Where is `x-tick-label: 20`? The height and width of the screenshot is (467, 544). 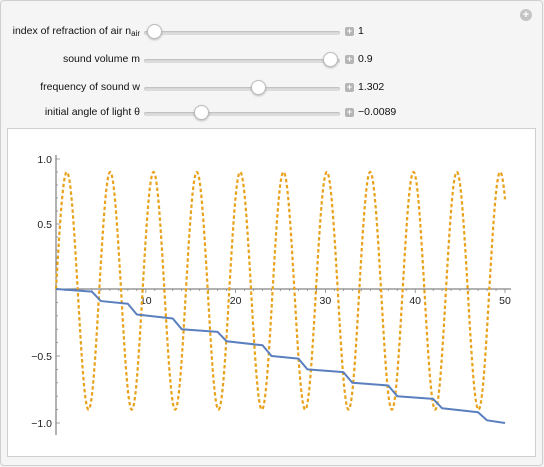 x-tick-label: 20 is located at coordinates (236, 301).